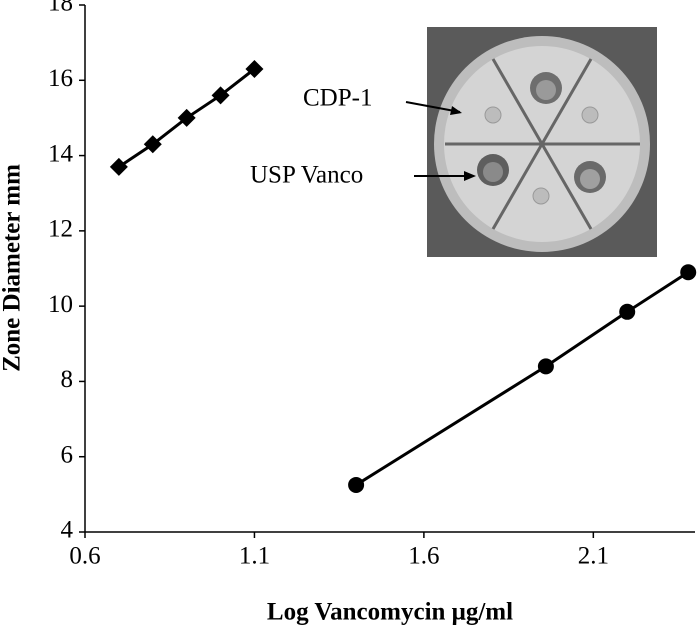  I want to click on x-tick-label: 1.1, so click(254, 556).